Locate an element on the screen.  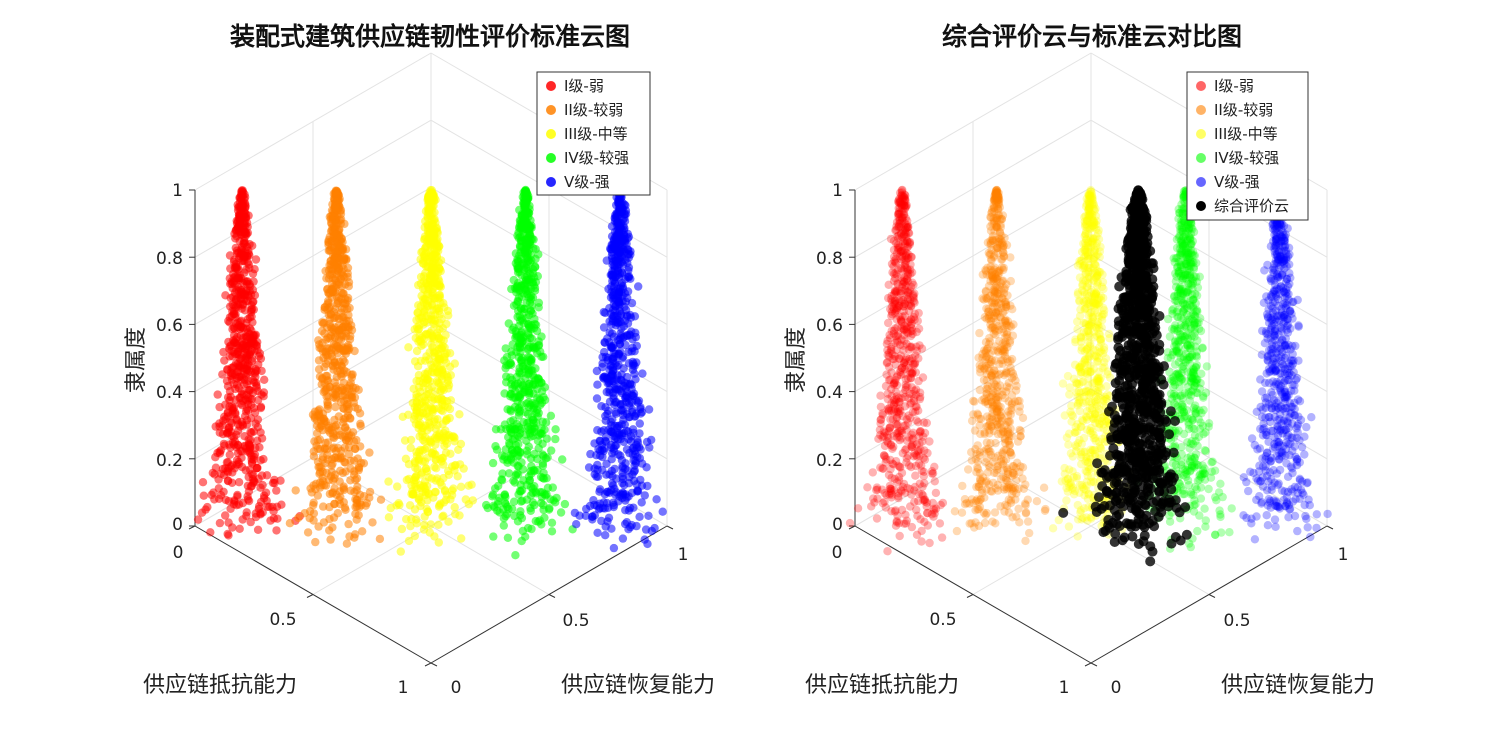
x-tick-mark is located at coordinates (1088, 664).